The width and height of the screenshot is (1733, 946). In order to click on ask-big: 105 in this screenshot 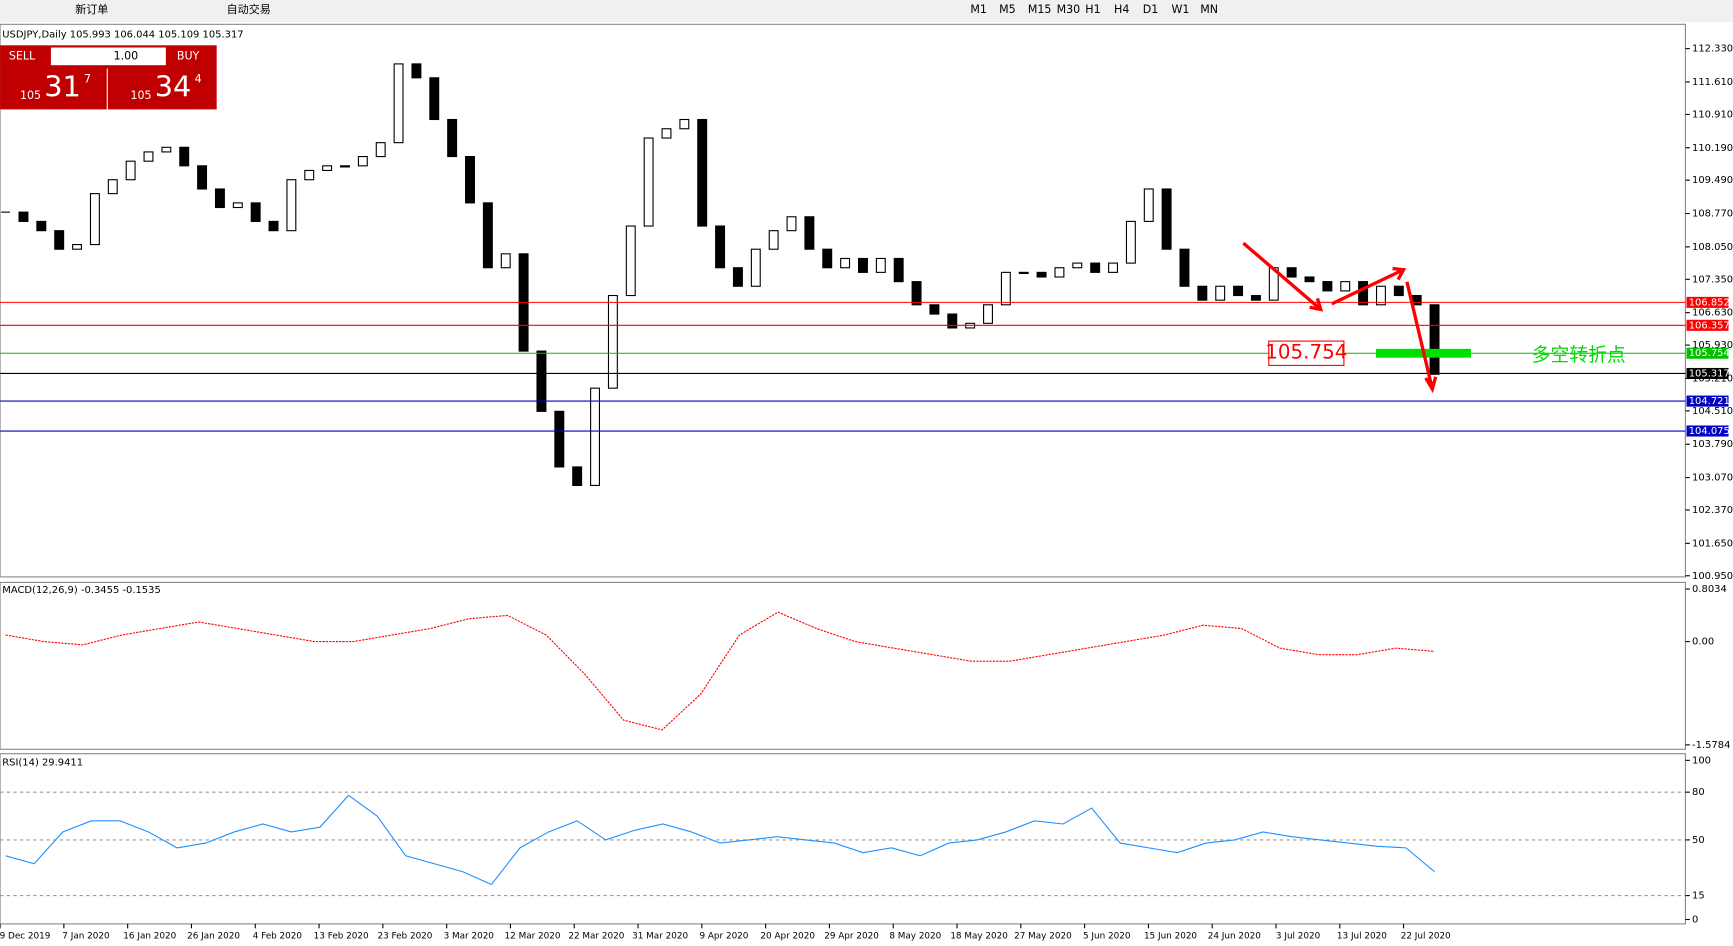, I will do `click(140, 95)`.